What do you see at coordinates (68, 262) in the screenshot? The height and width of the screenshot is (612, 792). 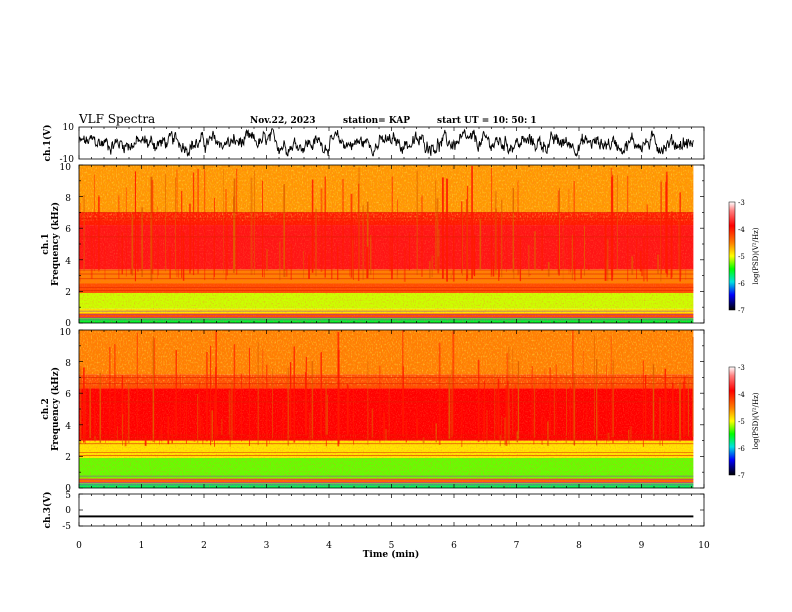 I see `ch1-ytick-4: 4` at bounding box center [68, 262].